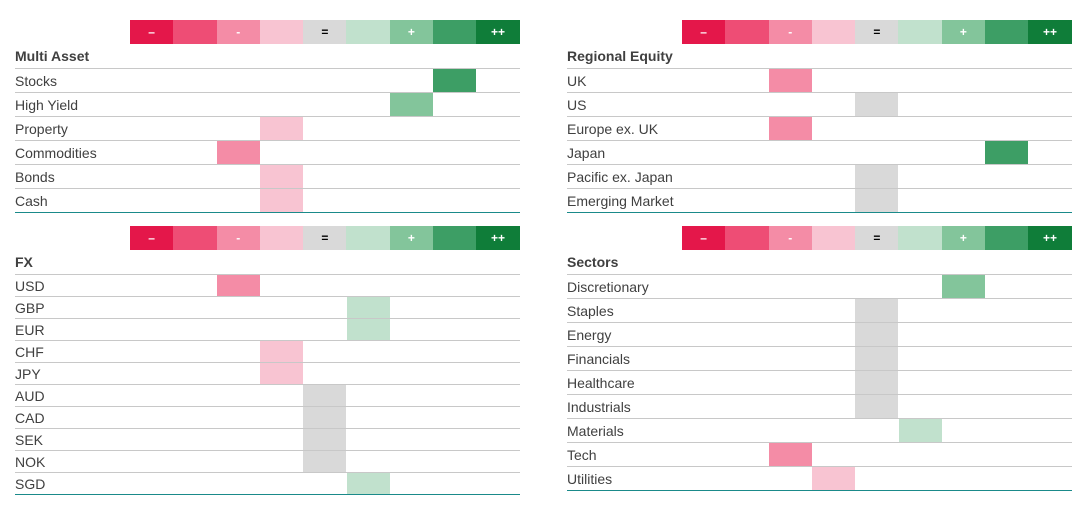 The image size is (1087, 513). I want to click on row-label: CHF, so click(29, 351).